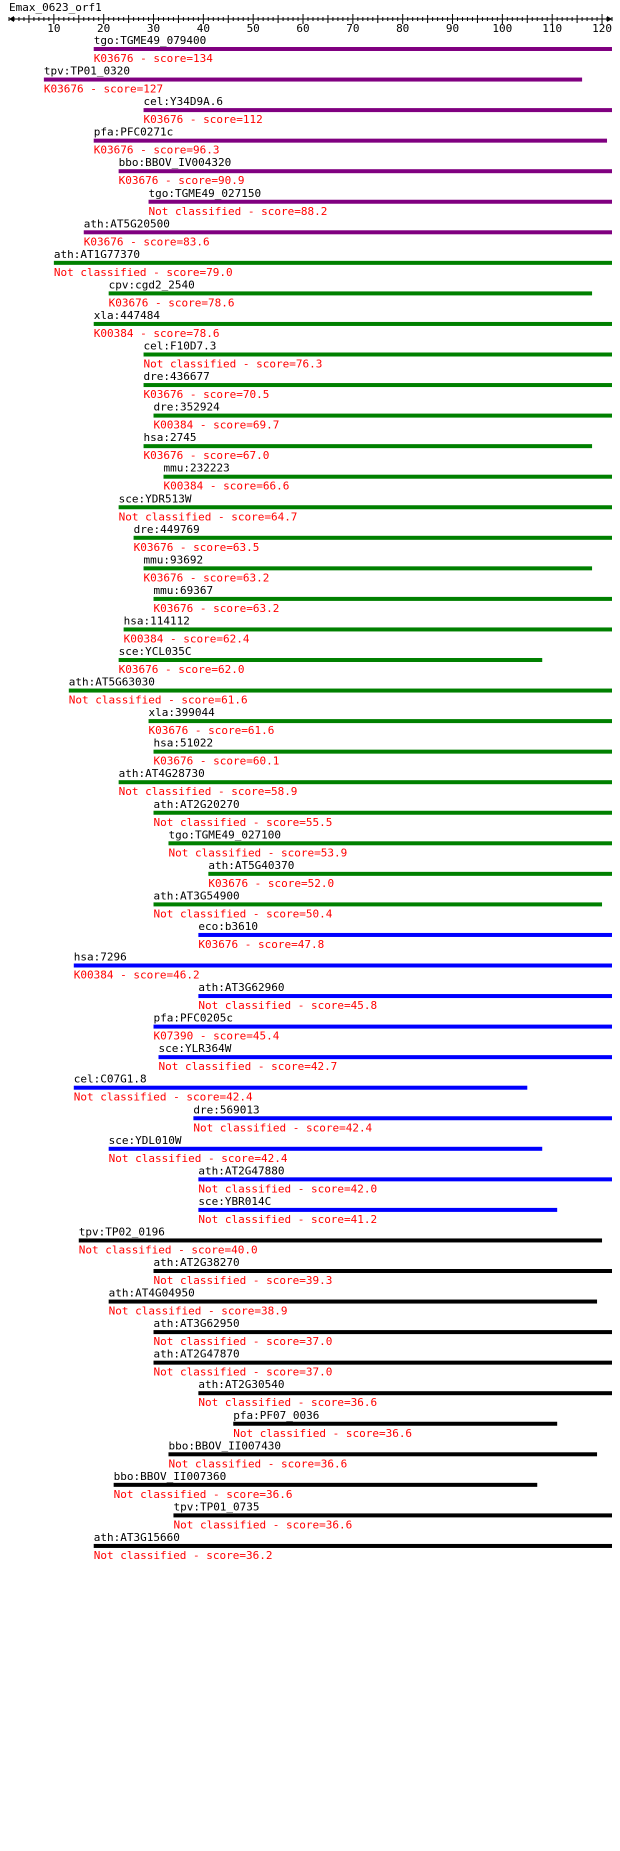 This screenshot has width=620, height=1851. I want to click on hit-label: pfa:PF07_0036, so click(276, 1415).